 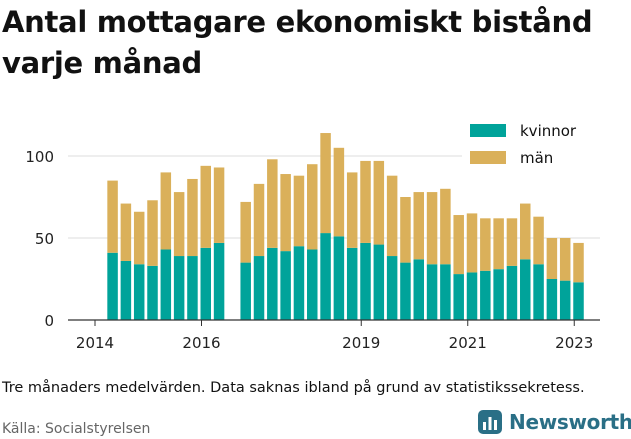 What do you see at coordinates (44, 239) in the screenshot?
I see `y-tick-label: 50` at bounding box center [44, 239].